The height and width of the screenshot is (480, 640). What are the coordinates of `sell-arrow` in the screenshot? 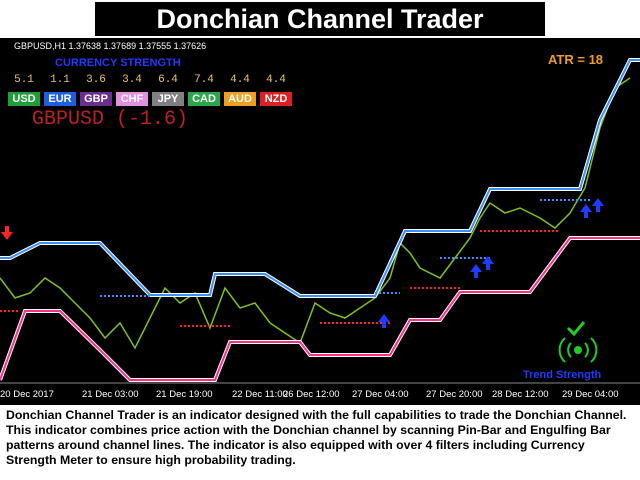 It's located at (7, 233).